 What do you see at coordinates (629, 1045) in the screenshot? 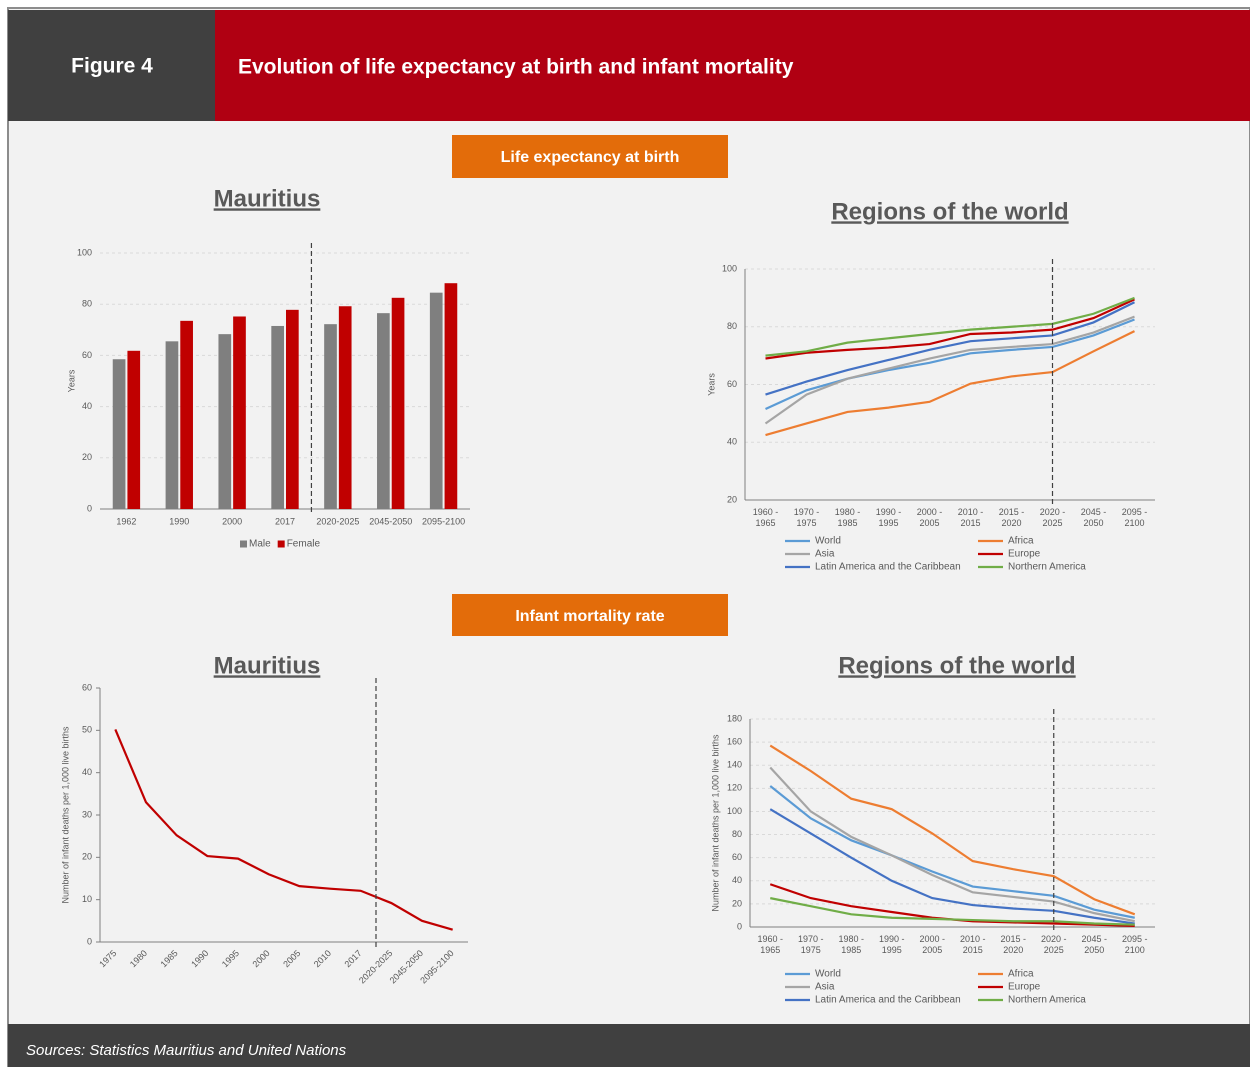
I see `footer` at bounding box center [629, 1045].